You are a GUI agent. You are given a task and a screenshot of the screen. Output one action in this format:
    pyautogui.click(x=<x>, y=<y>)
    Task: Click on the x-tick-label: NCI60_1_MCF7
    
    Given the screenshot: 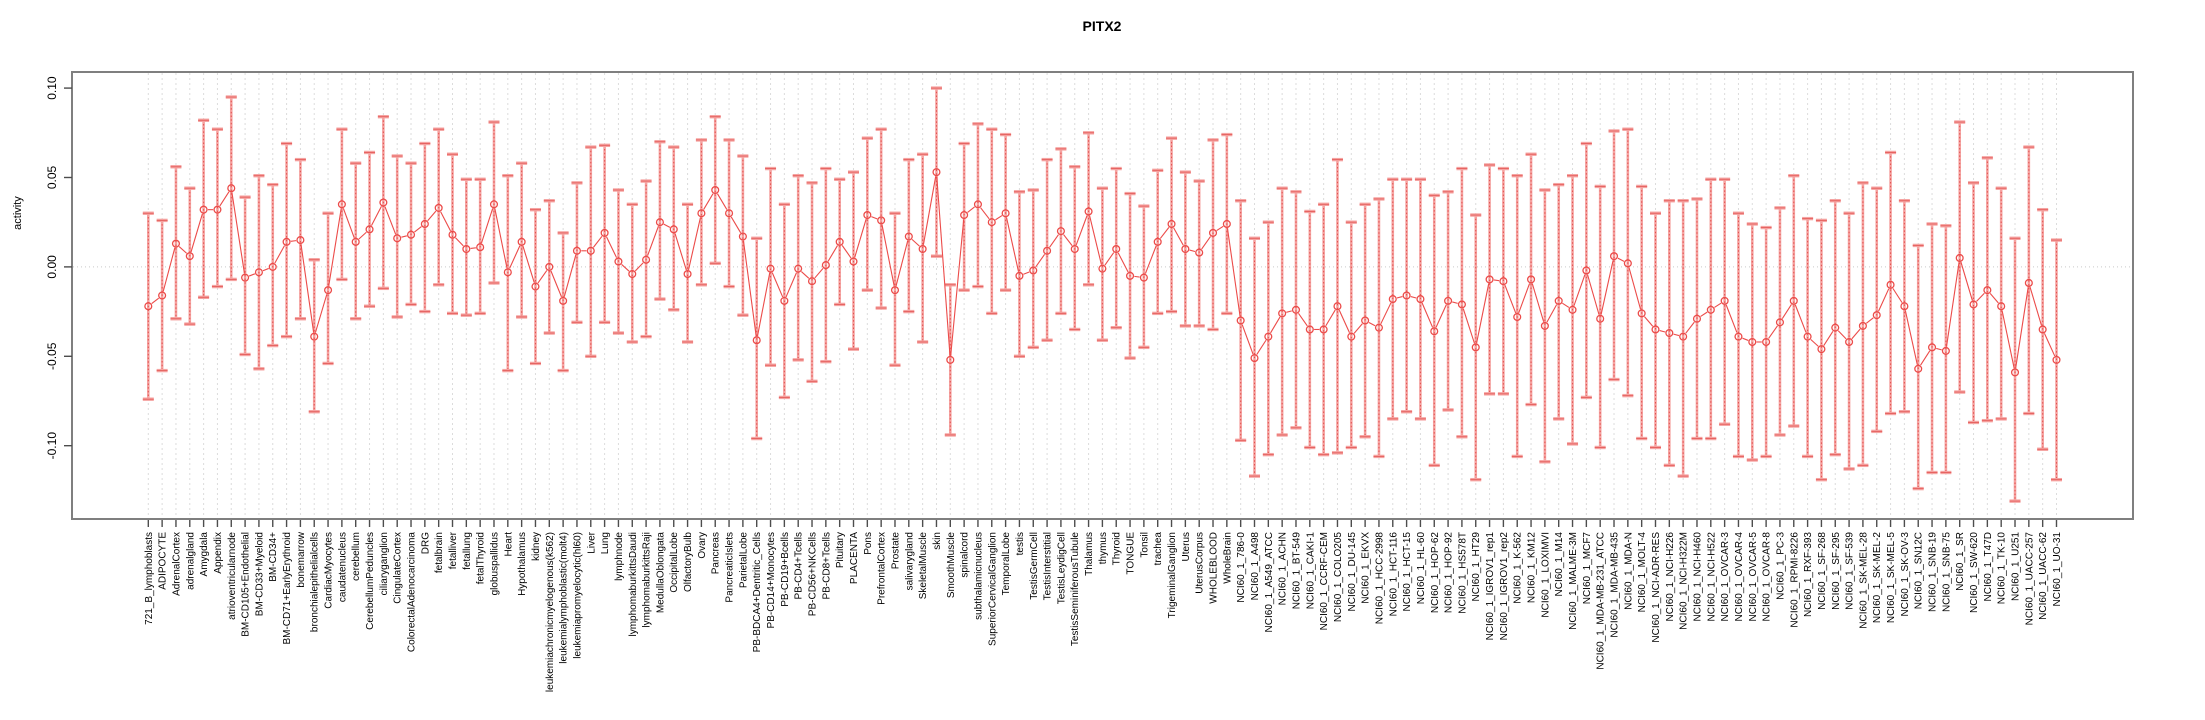 What is the action you would take?
    pyautogui.click(x=1587, y=568)
    